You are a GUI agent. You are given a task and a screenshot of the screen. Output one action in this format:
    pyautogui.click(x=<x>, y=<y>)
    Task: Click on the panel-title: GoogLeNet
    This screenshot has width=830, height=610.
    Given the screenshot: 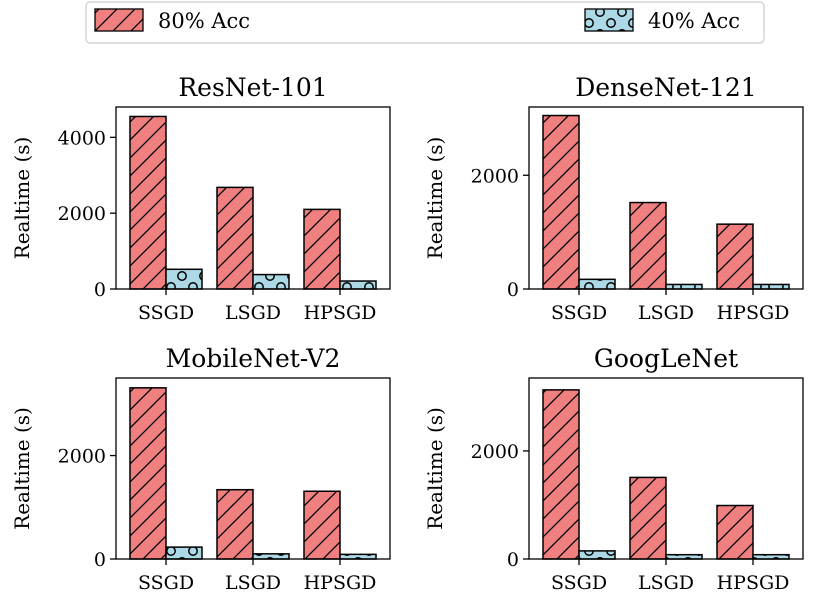 What is the action you would take?
    pyautogui.click(x=666, y=358)
    